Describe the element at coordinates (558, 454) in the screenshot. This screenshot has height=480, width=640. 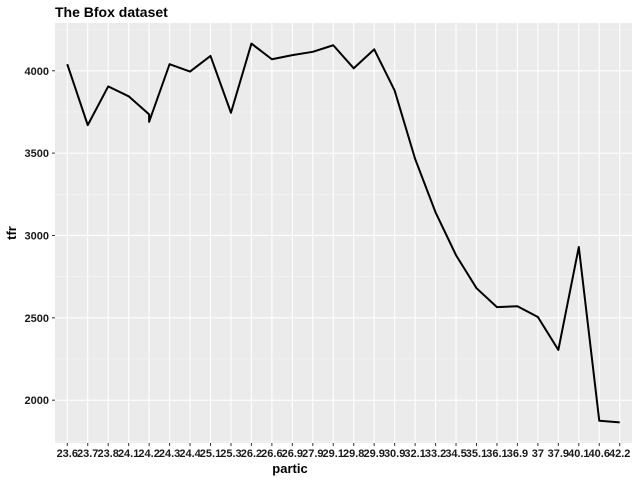
I see `x-tick-label: 37.9` at that location.